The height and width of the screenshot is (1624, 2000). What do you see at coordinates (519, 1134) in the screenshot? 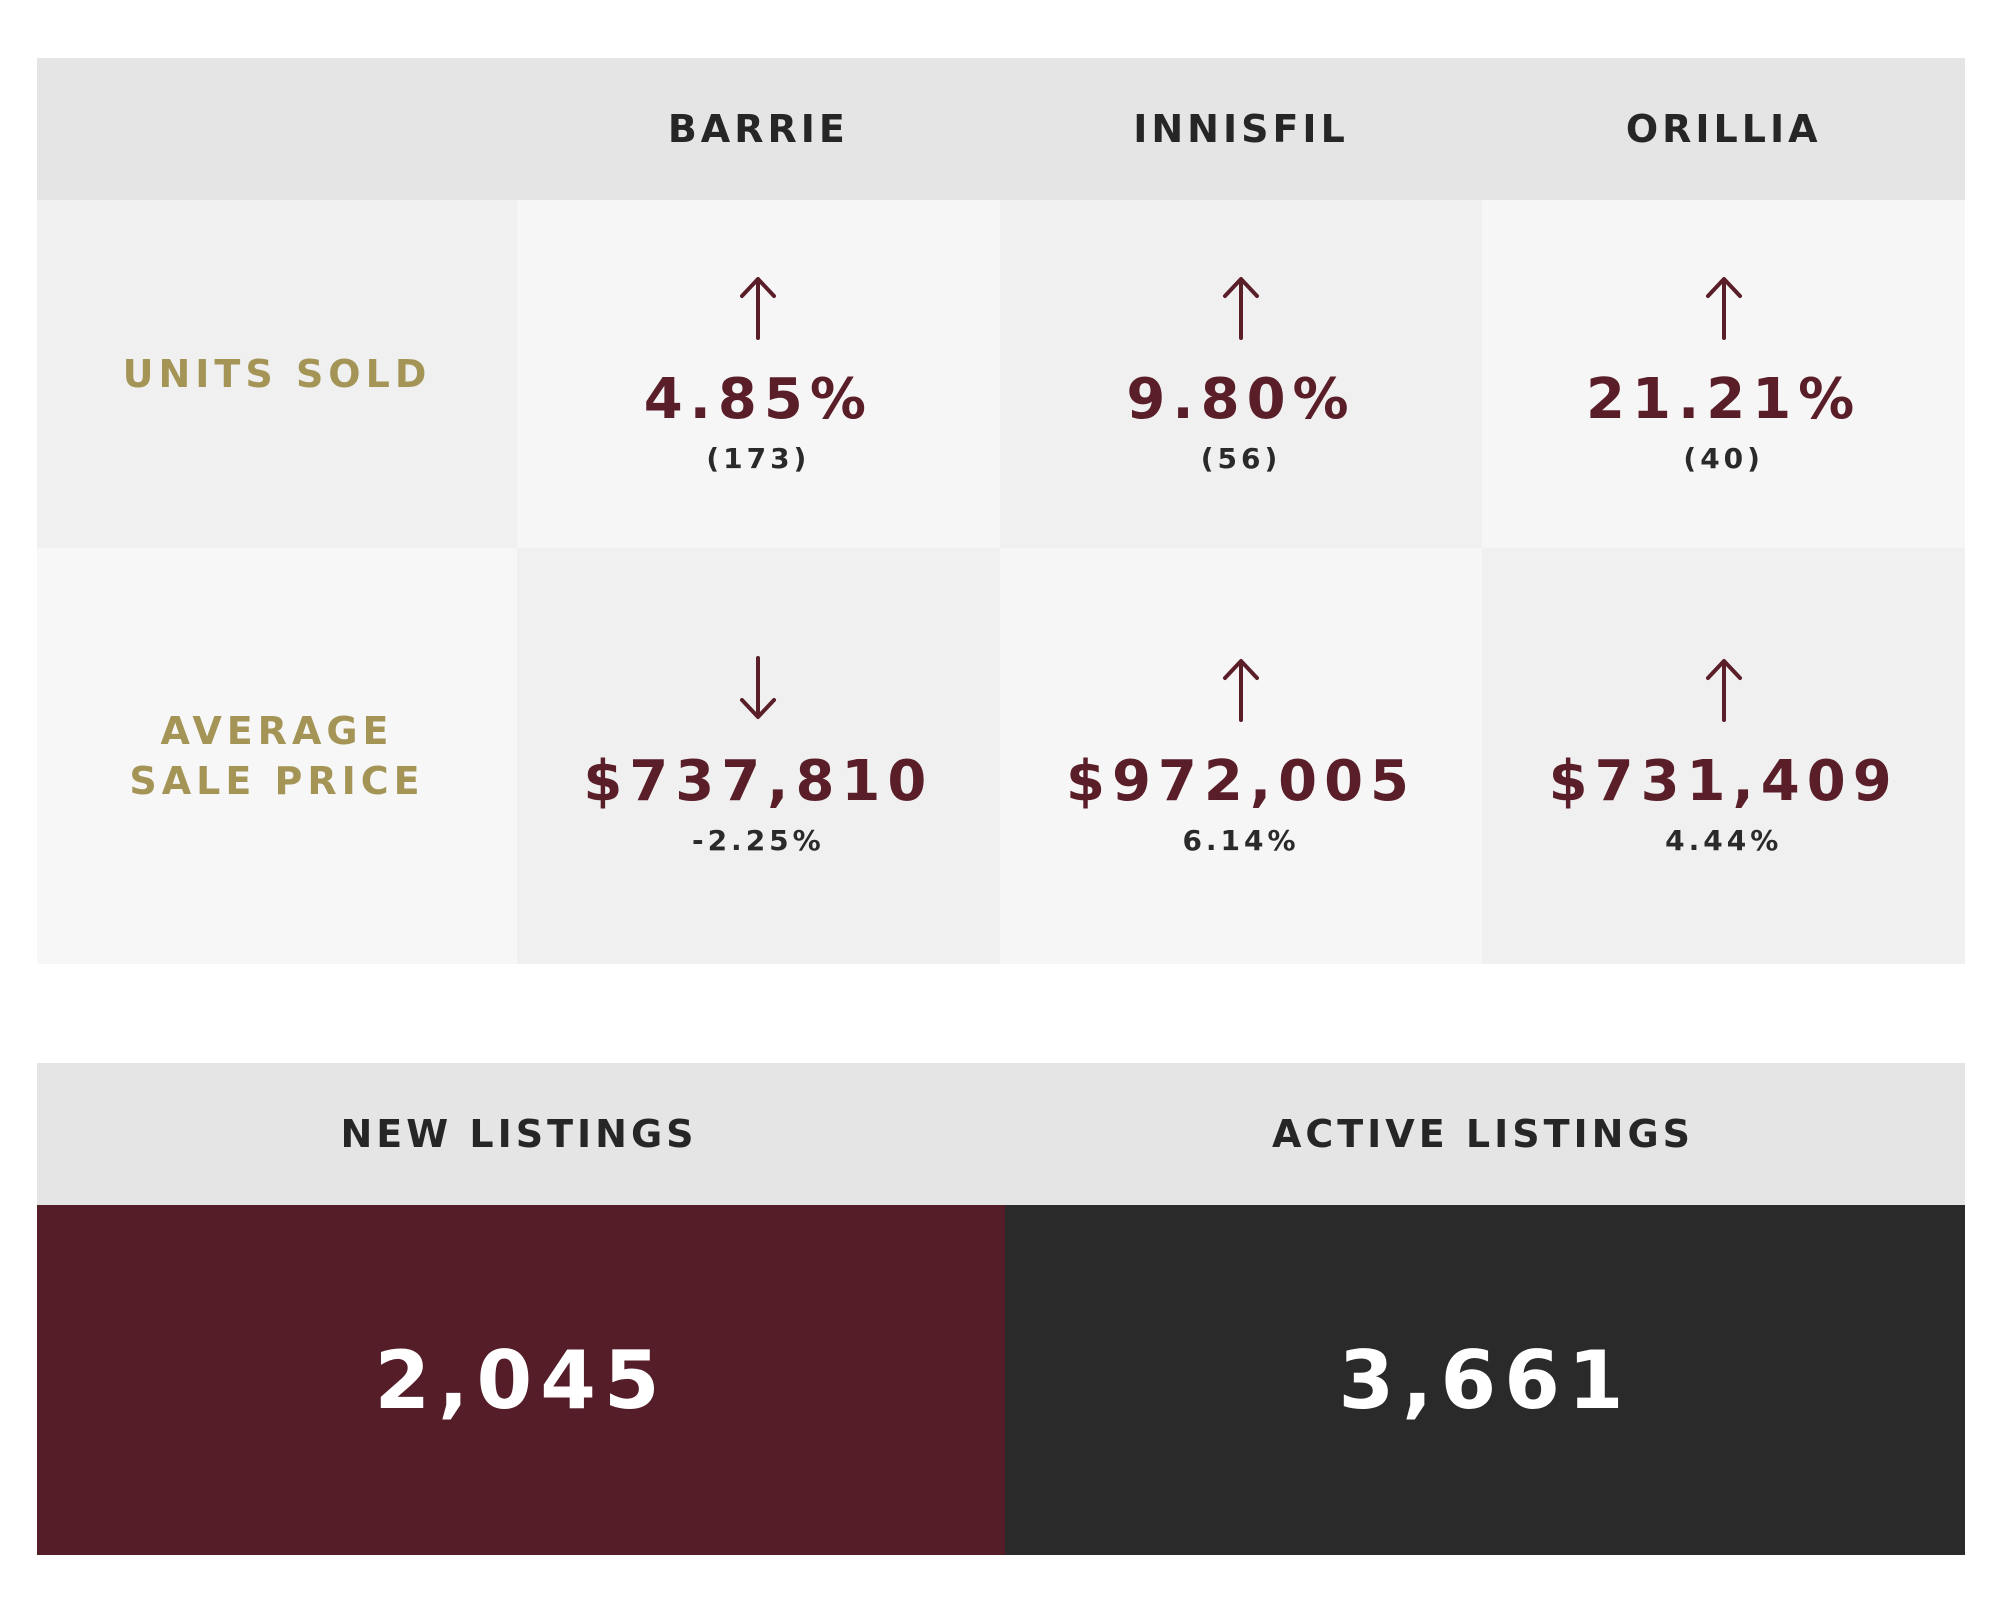
I see `new-listings-label: NEW LISTINGS` at bounding box center [519, 1134].